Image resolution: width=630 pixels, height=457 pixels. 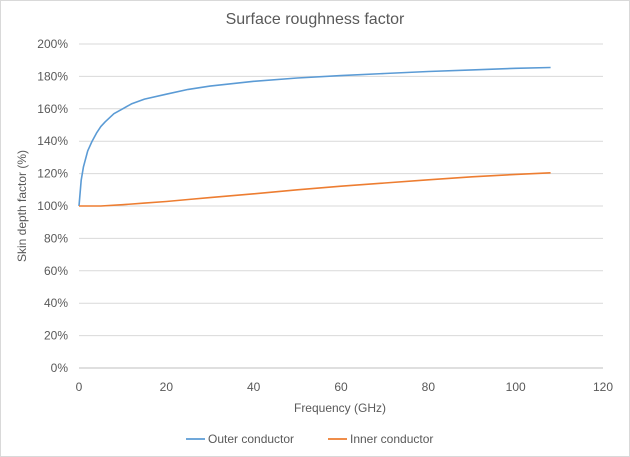 What do you see at coordinates (340, 408) in the screenshot?
I see `x-axis-title: Frequency (GHz)` at bounding box center [340, 408].